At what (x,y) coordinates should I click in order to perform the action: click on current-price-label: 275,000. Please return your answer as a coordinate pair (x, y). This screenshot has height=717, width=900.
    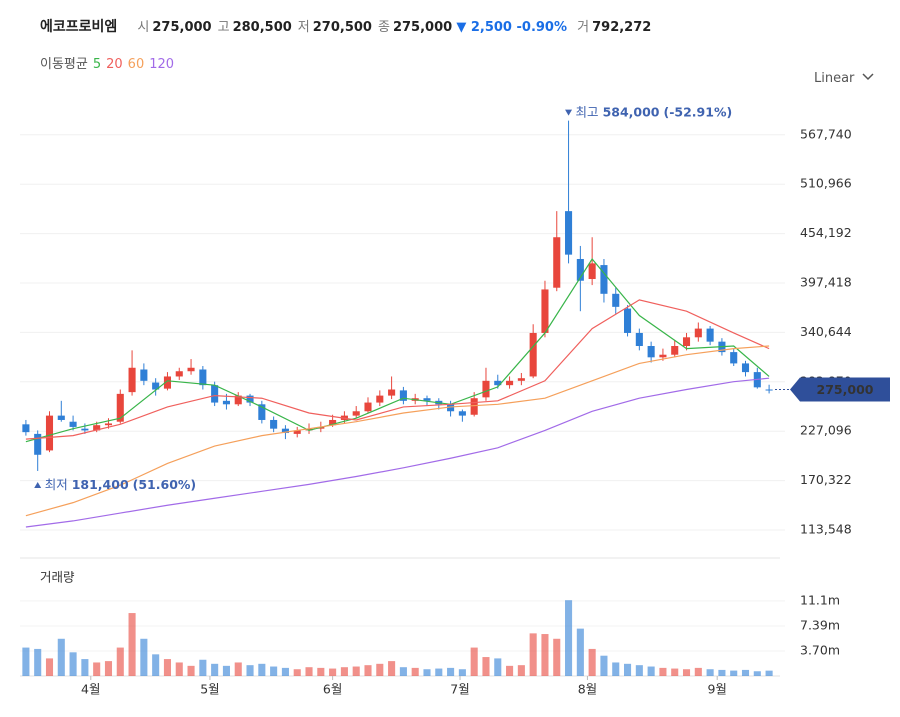
    Looking at the image, I should click on (845, 389).